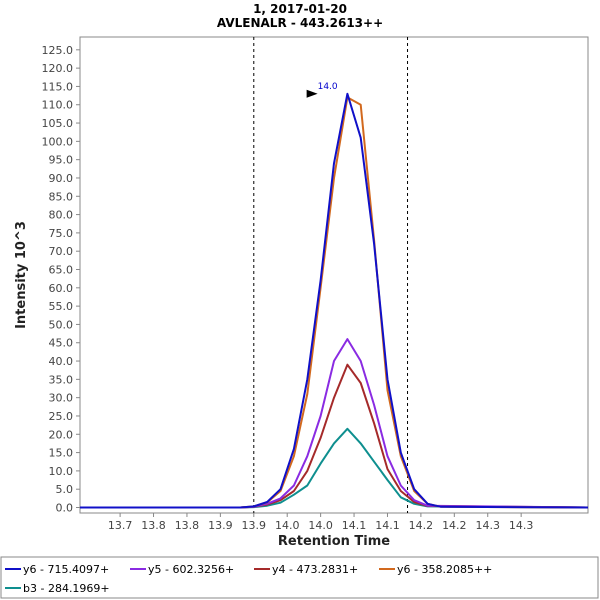 Image resolution: width=600 pixels, height=600 pixels. What do you see at coordinates (191, 569) in the screenshot?
I see `legend-label: y5 - 602.3256+` at bounding box center [191, 569].